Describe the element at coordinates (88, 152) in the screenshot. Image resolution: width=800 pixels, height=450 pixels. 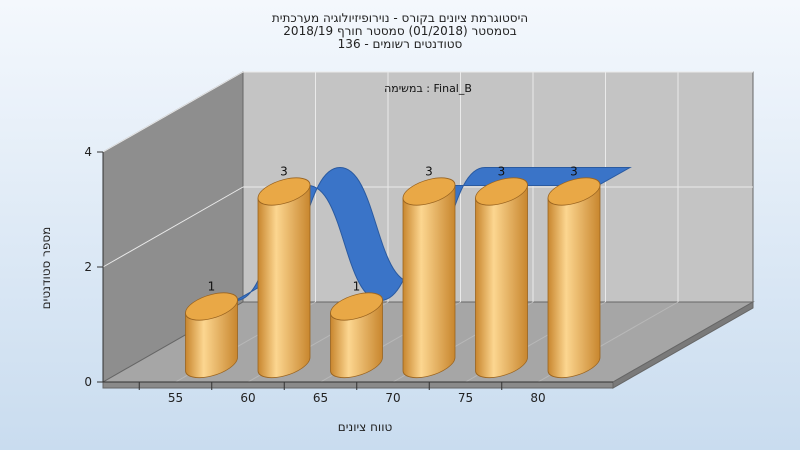
I see `y-tick-label: 4` at that location.